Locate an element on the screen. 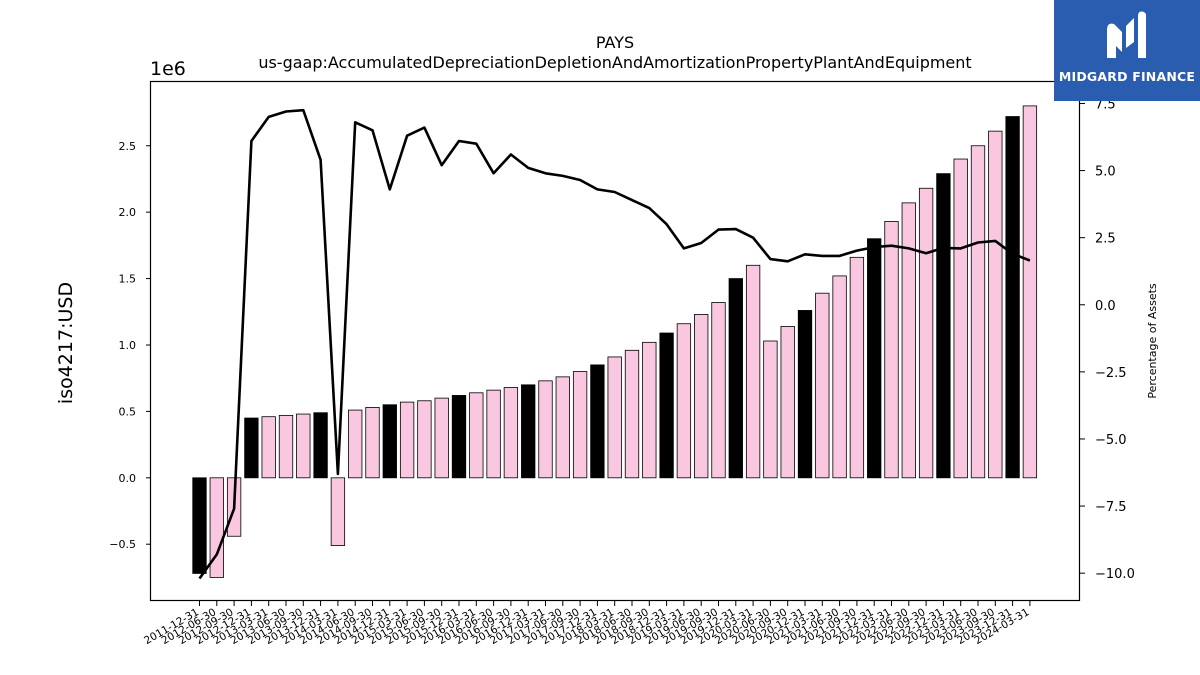 The width and height of the screenshot is (1200, 675). y-tick-label: 1.5 is located at coordinates (128, 279).